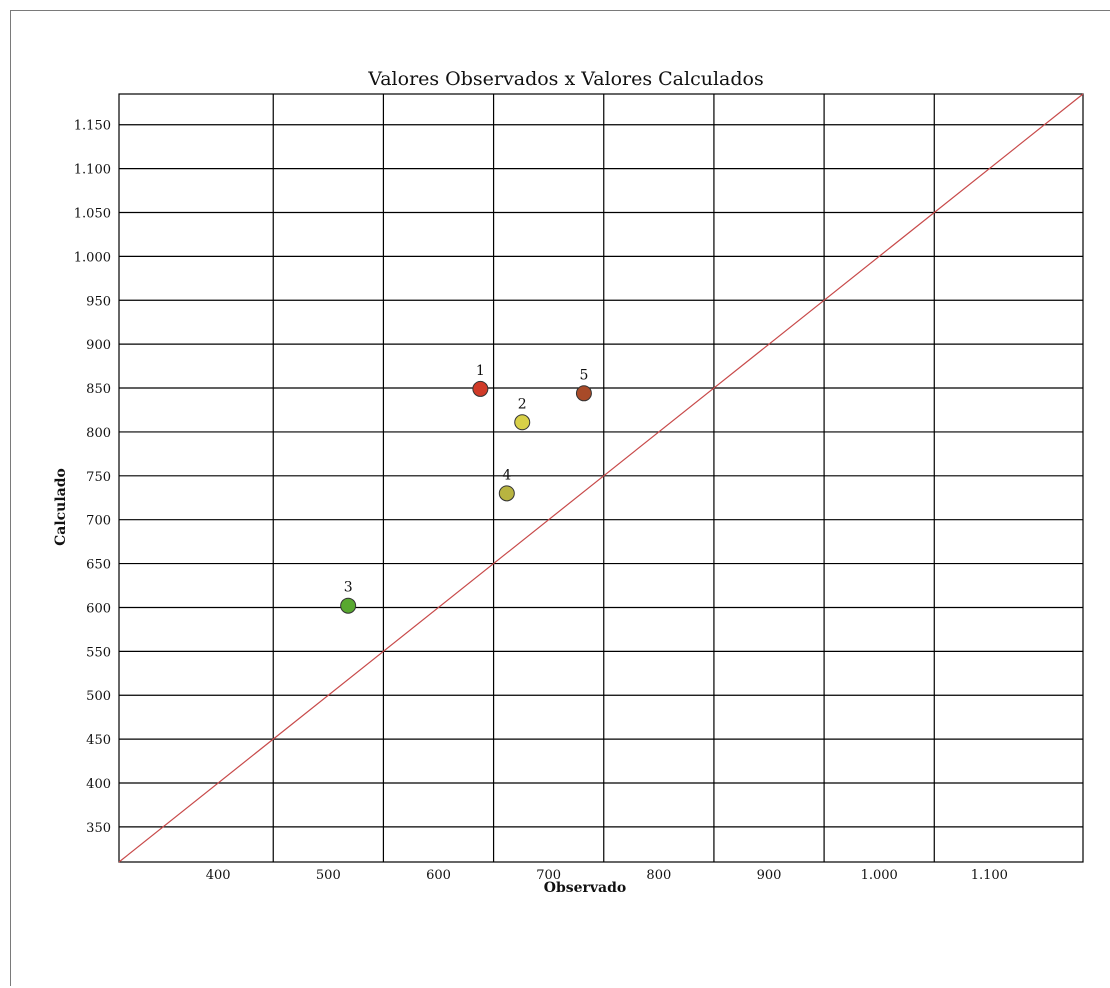 Image resolution: width=1110 pixels, height=988 pixels. Describe the element at coordinates (583, 375) in the screenshot. I see `data-point-label: 5` at that location.